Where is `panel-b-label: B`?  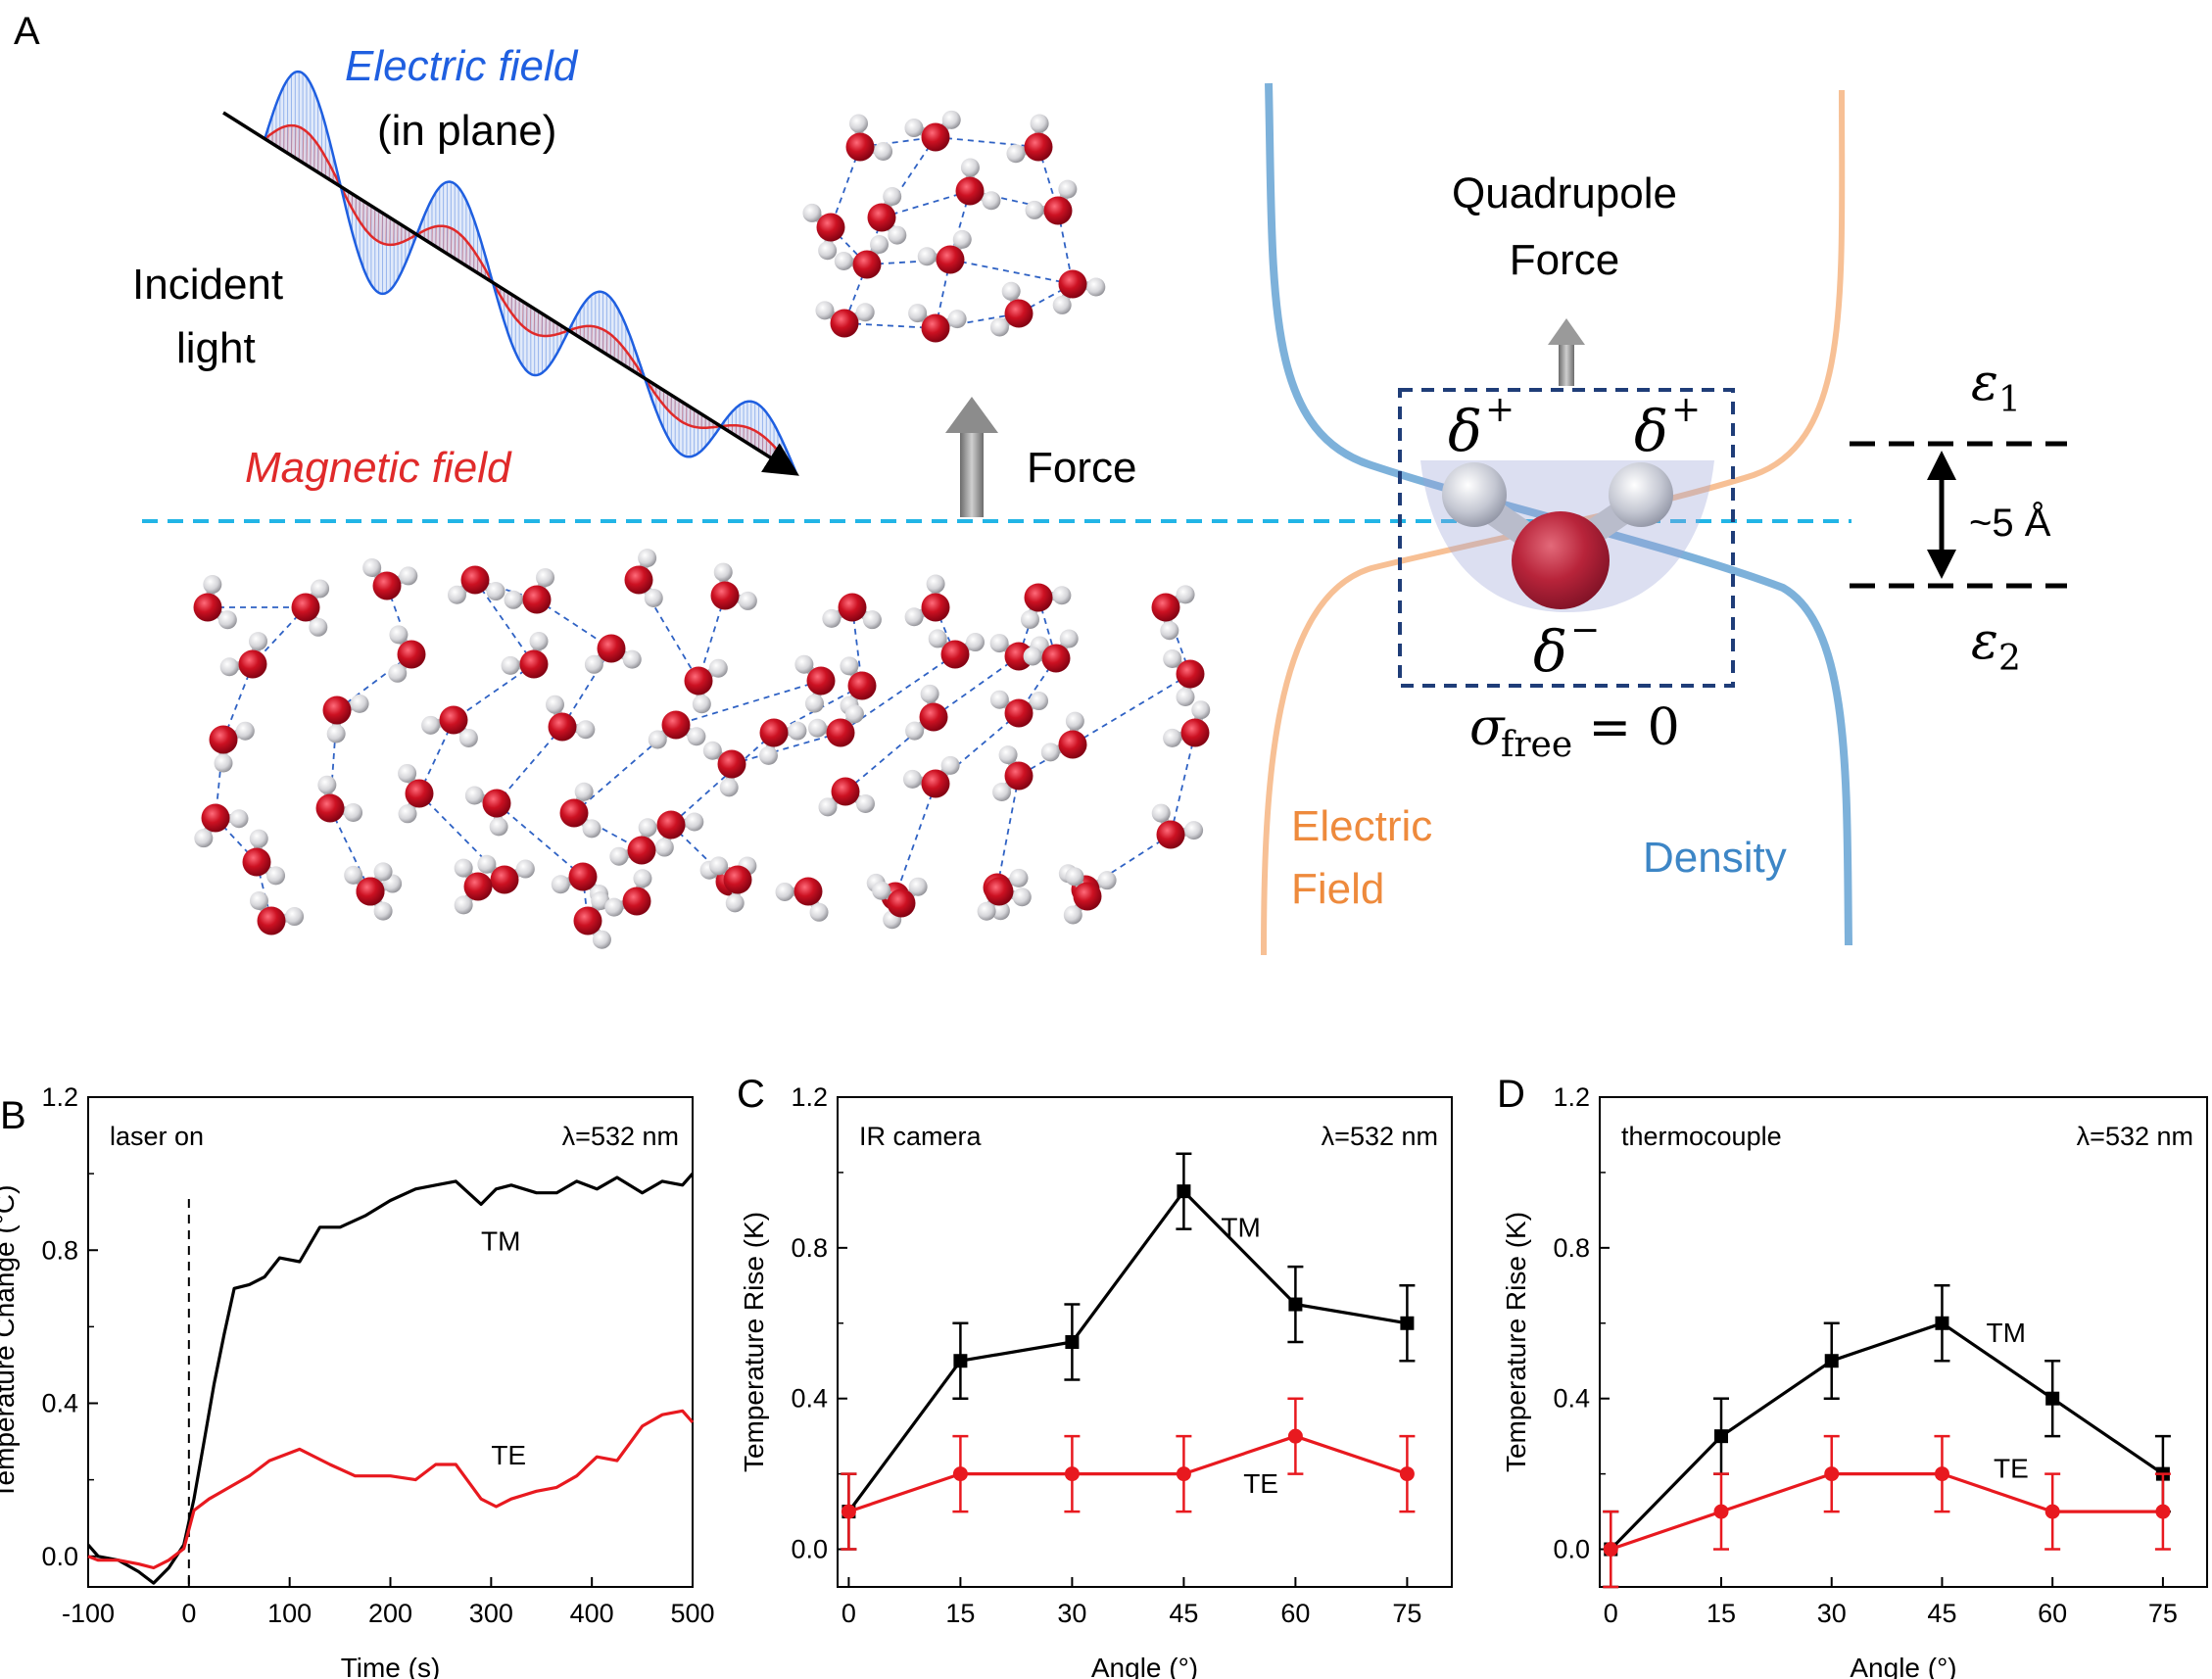 panel-b-label: B is located at coordinates (13, 1115).